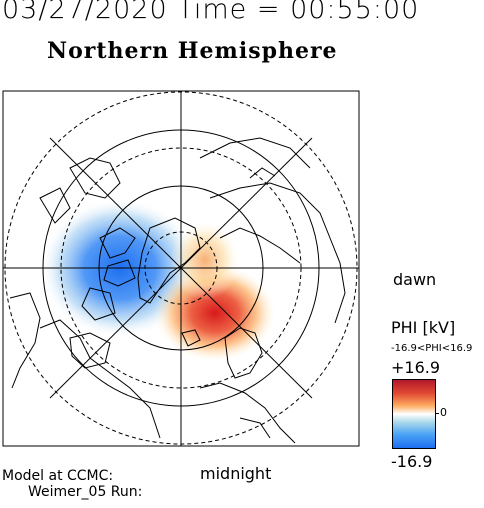 The height and width of the screenshot is (508, 484). What do you see at coordinates (85, 492) in the screenshot?
I see `run-label: Weimer_05 Run:` at bounding box center [85, 492].